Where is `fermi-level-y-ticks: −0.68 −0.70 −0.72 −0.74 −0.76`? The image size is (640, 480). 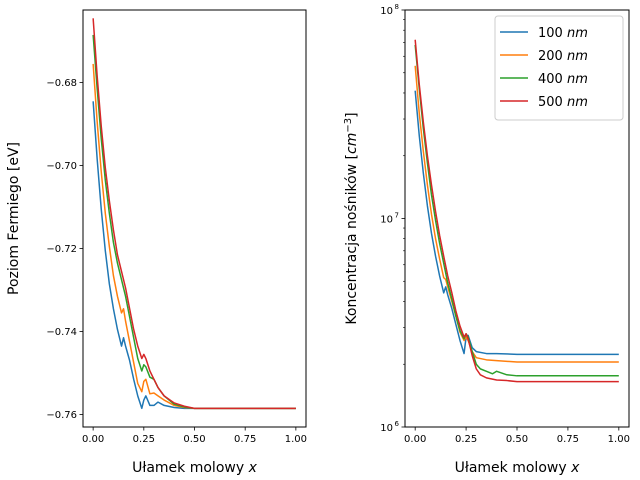 fermi-level-y-ticks: −0.68 −0.70 −0.72 −0.74 −0.76 is located at coordinates (64, 249).